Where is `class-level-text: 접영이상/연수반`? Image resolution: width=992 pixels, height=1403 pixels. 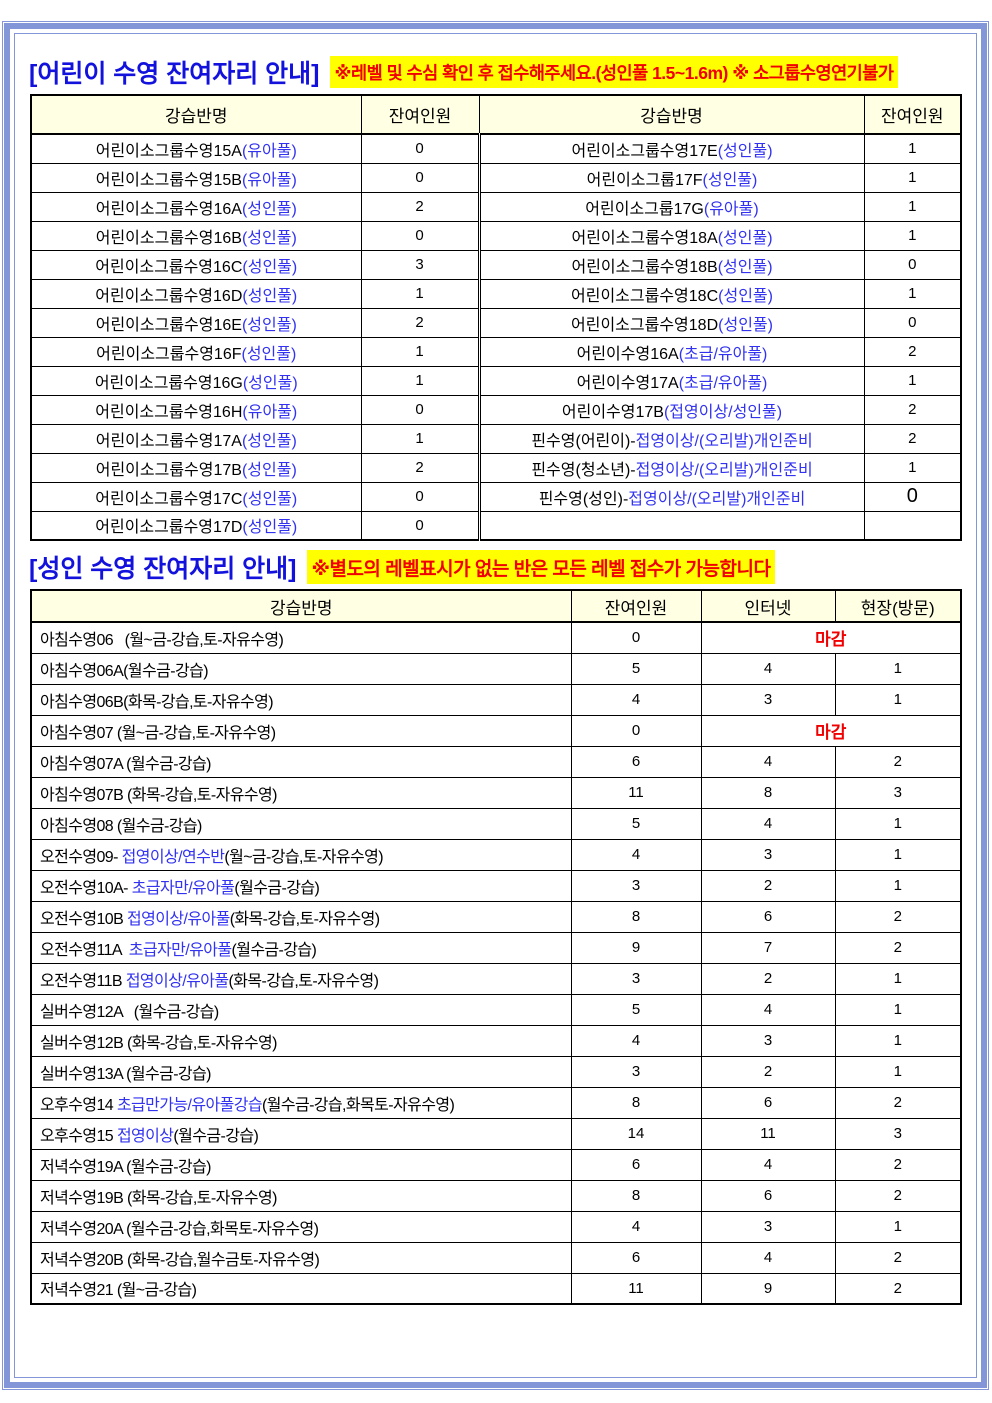 class-level-text: 접영이상/연수반 is located at coordinates (173, 857).